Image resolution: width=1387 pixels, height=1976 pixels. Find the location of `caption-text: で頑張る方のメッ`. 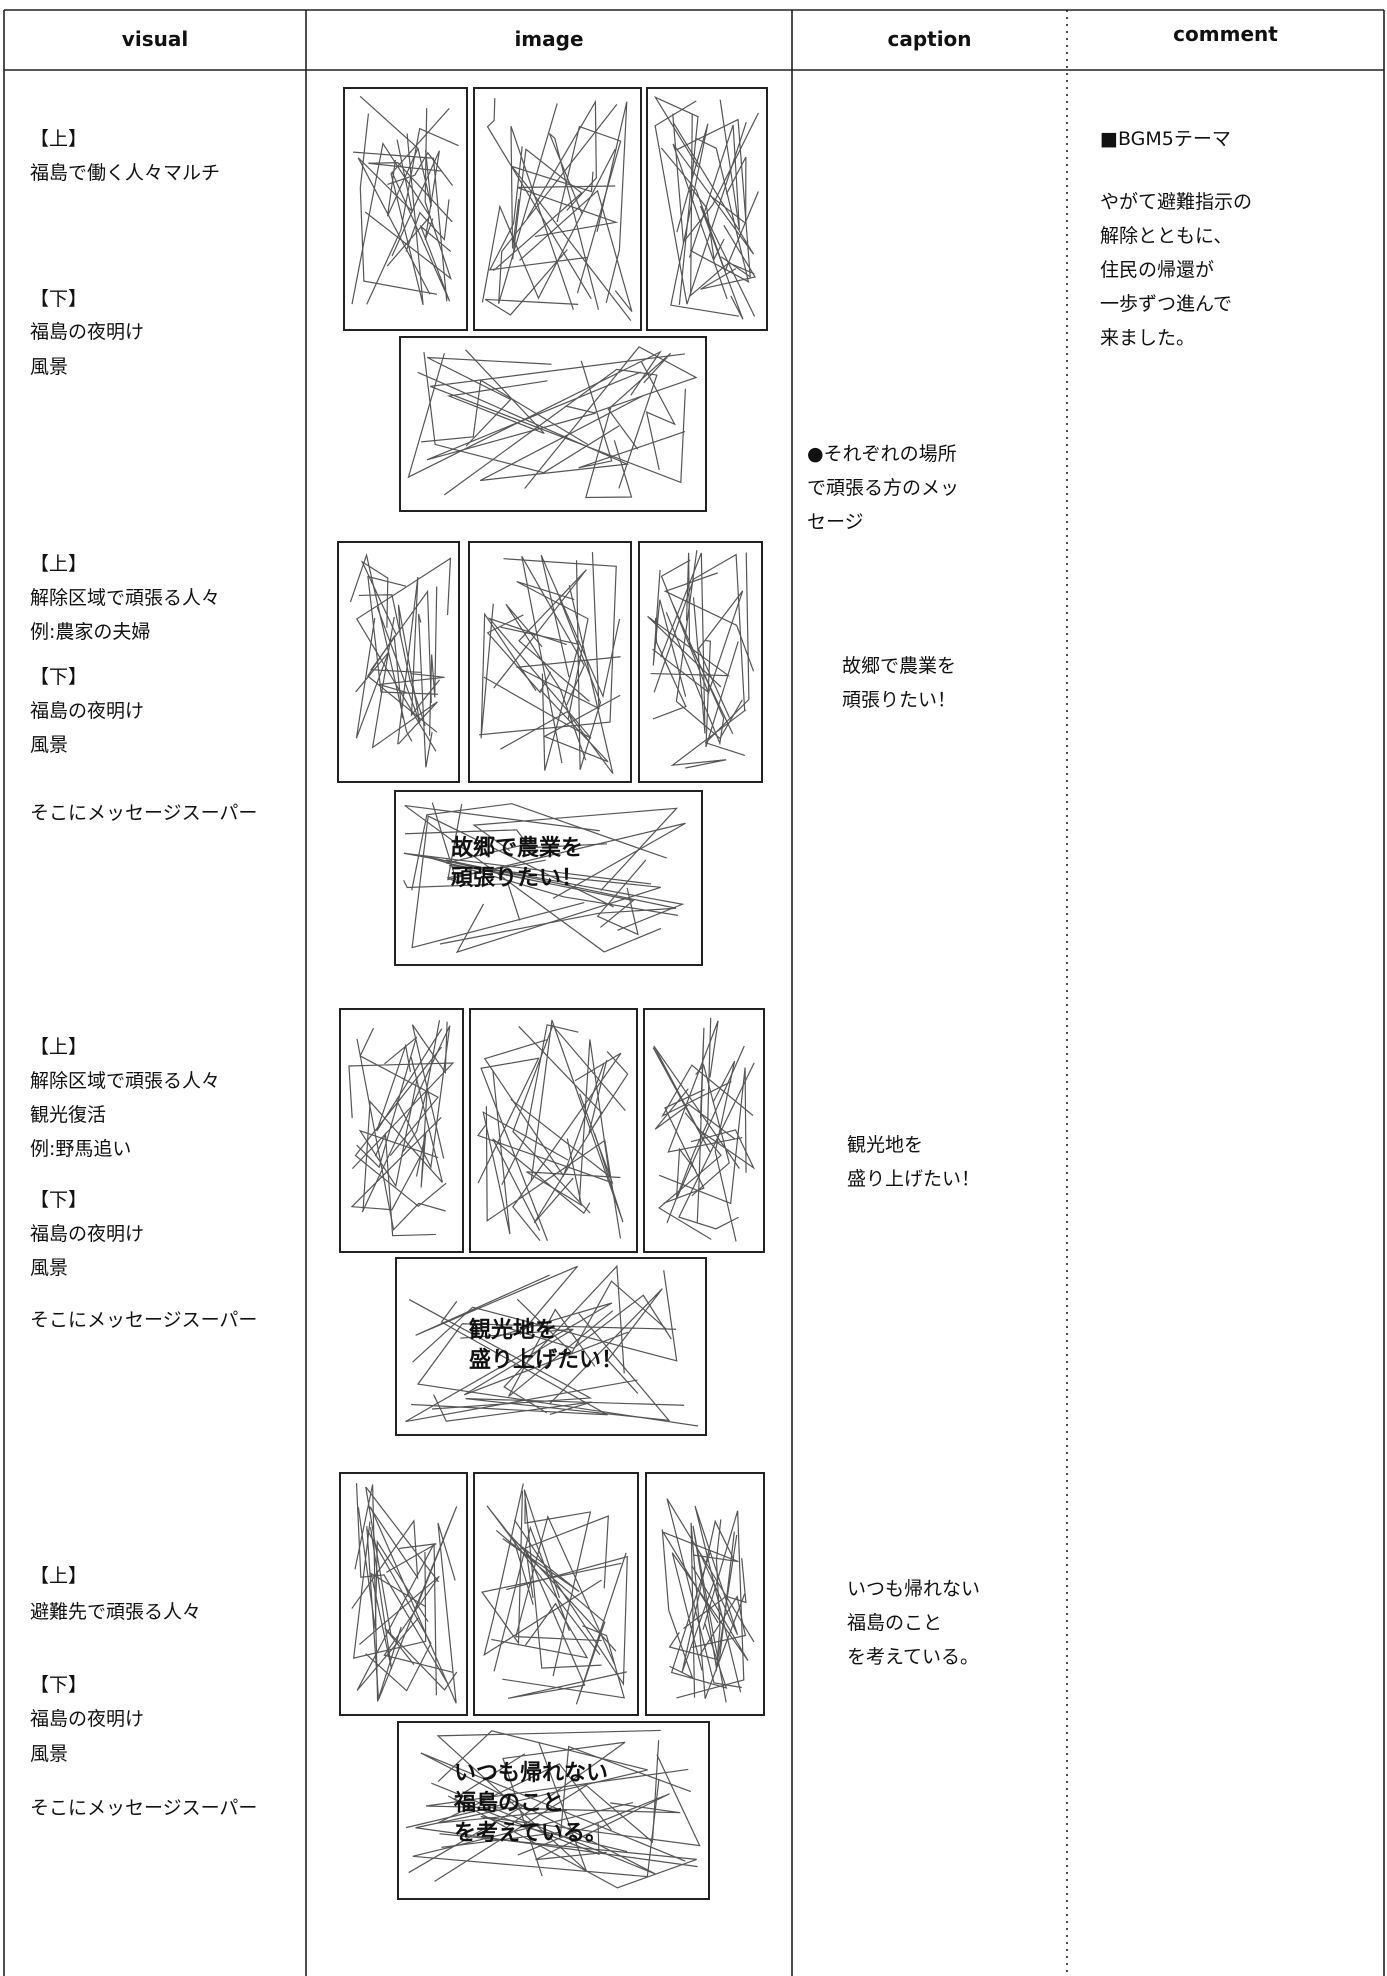

caption-text: で頑張る方のメッ is located at coordinates (883, 488).